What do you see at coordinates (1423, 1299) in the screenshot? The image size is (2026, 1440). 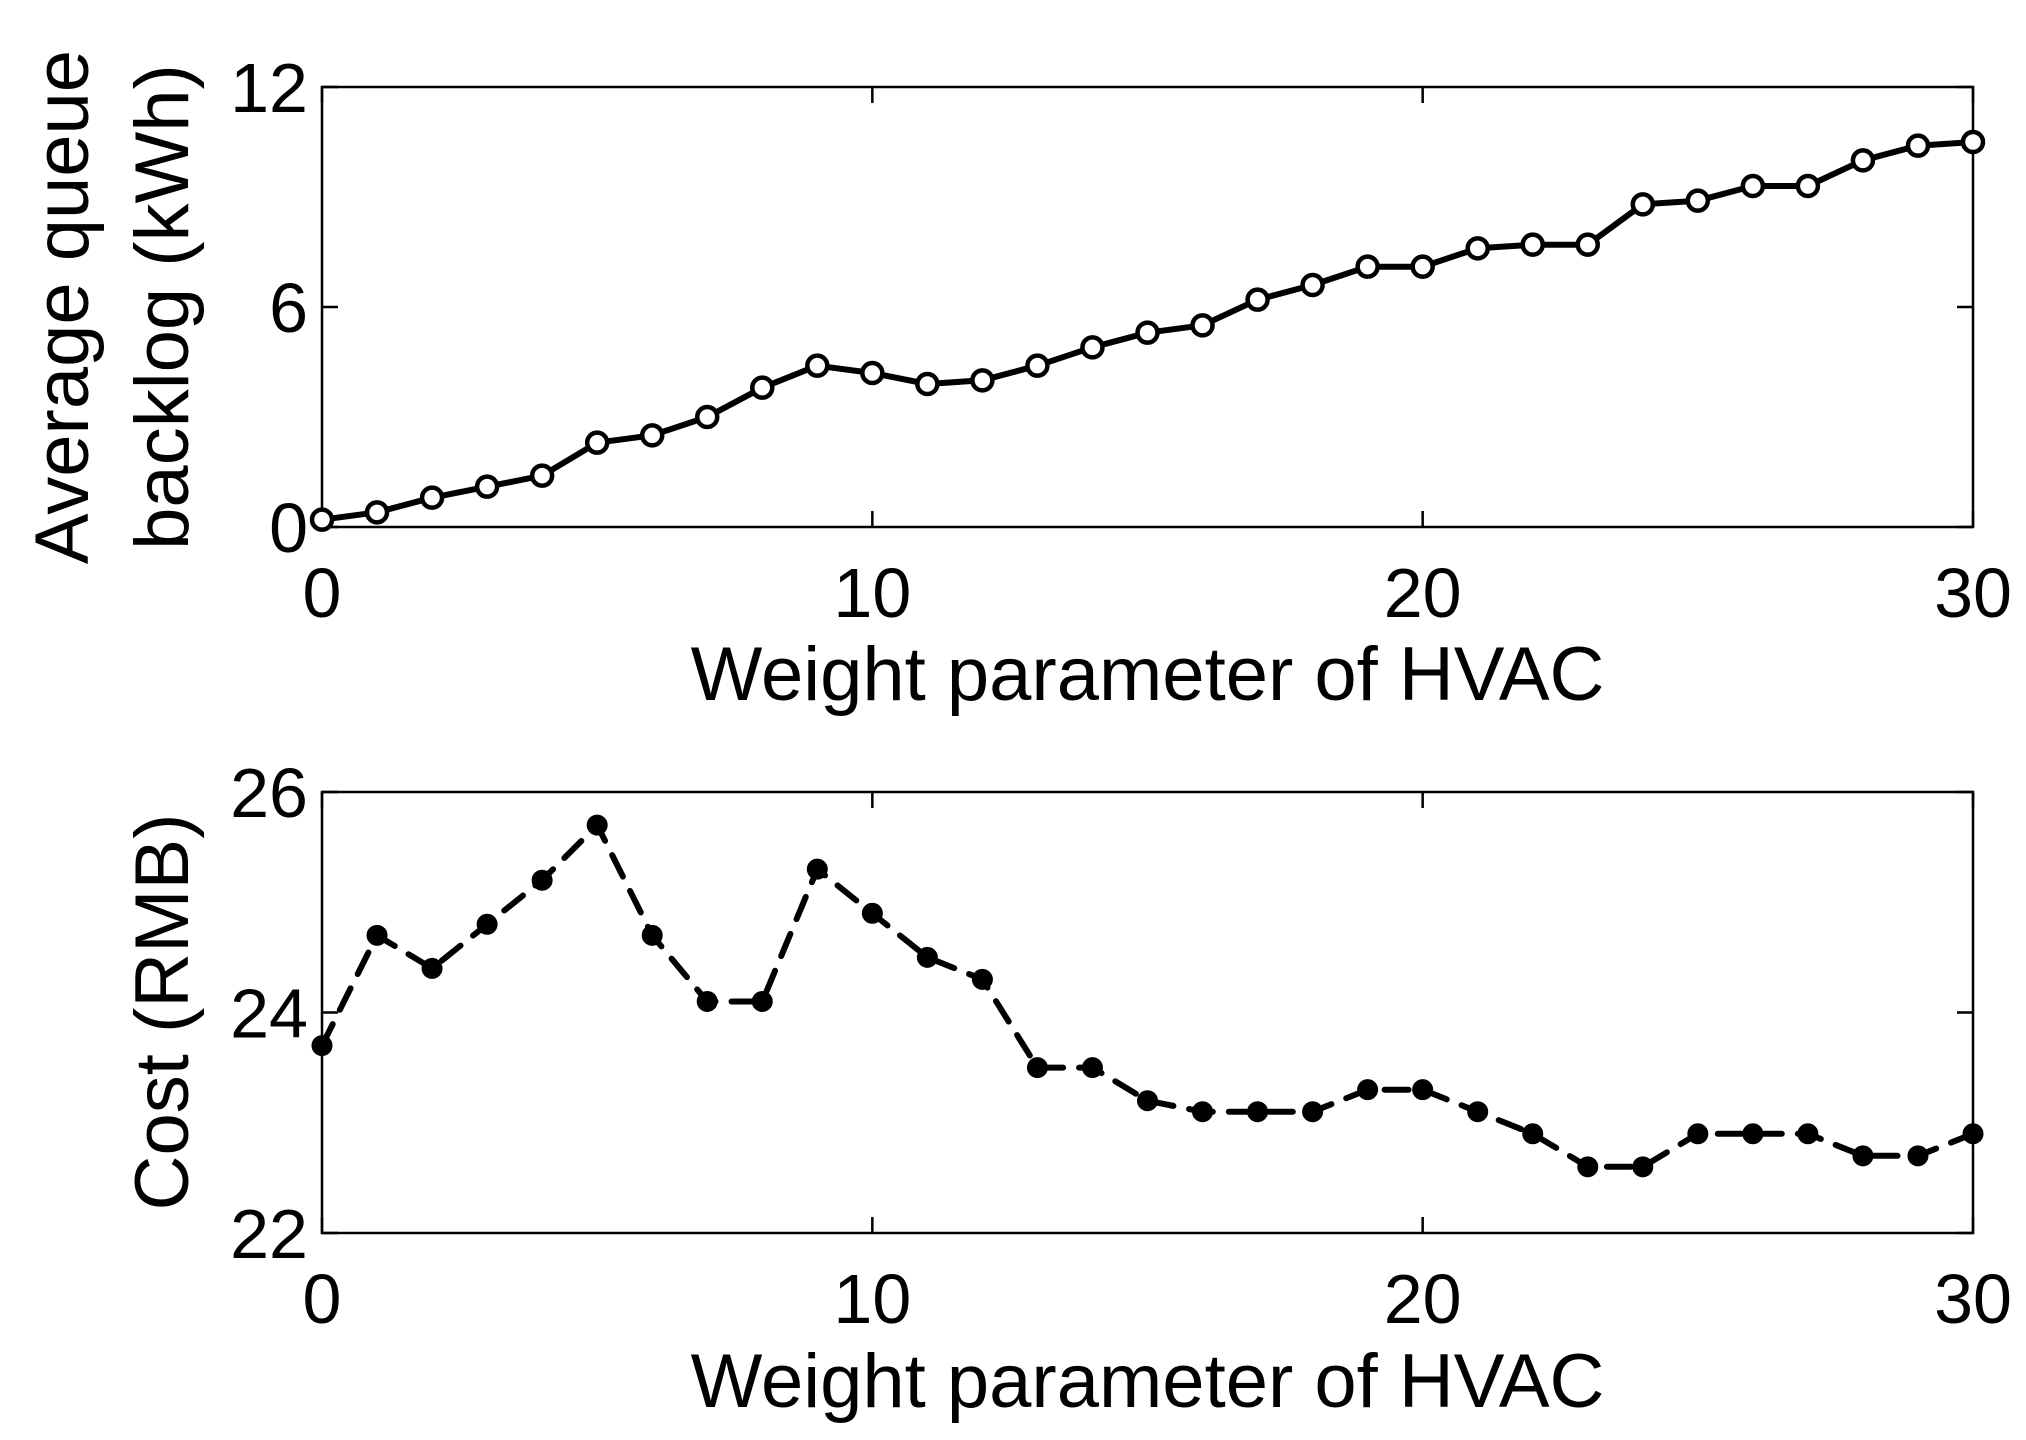 I see `cost-x-tick-label: 20` at bounding box center [1423, 1299].